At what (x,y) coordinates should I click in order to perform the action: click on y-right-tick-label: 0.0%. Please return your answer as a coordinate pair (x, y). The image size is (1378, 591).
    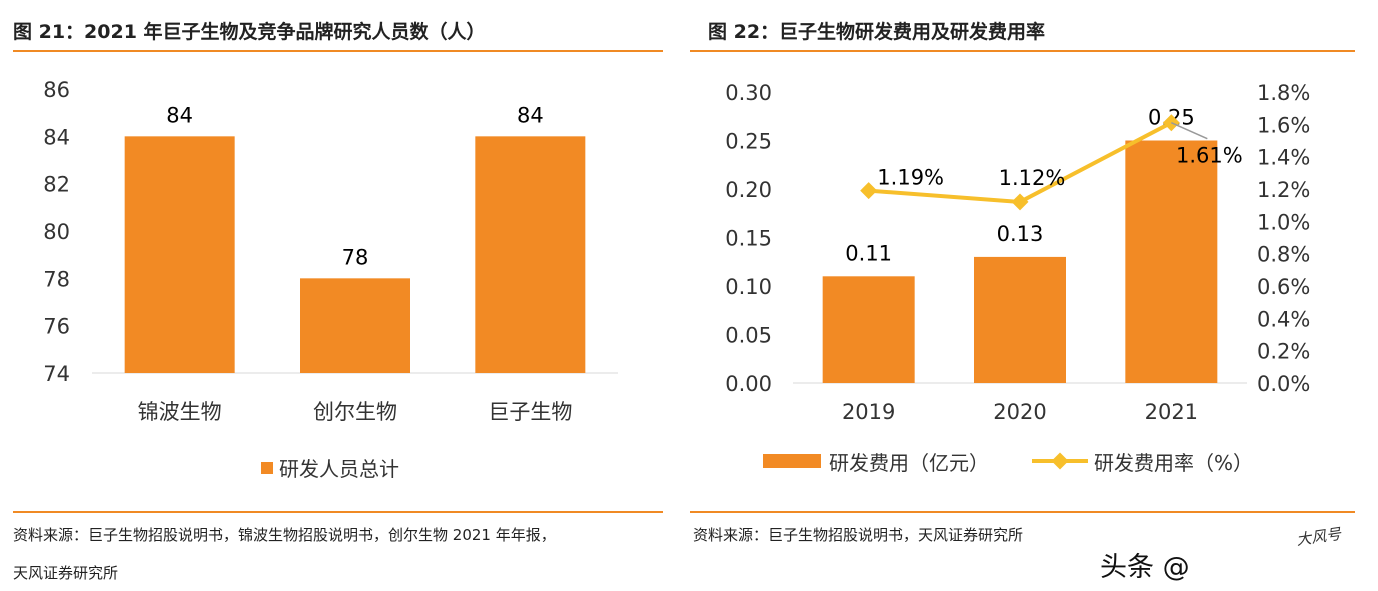
    Looking at the image, I should click on (1283, 384).